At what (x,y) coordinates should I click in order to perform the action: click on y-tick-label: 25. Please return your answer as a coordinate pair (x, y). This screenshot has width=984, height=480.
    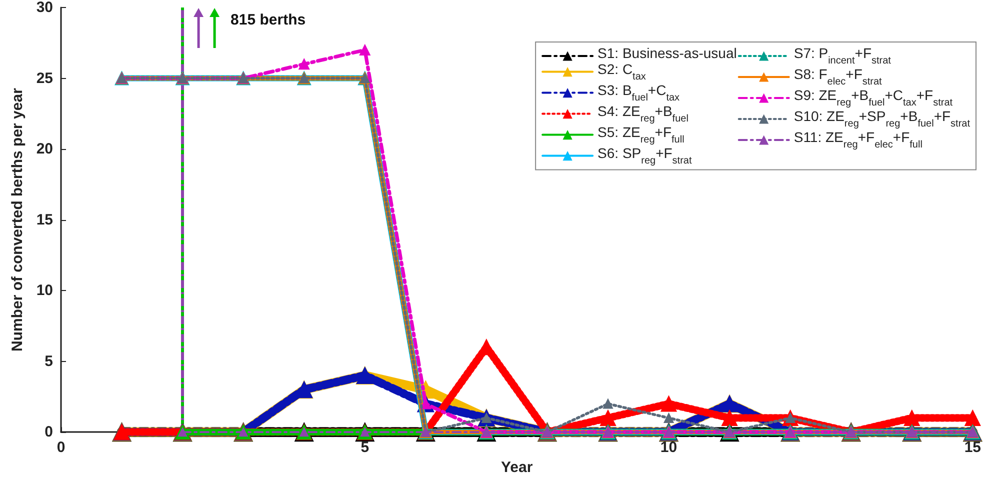
    Looking at the image, I should click on (44, 78).